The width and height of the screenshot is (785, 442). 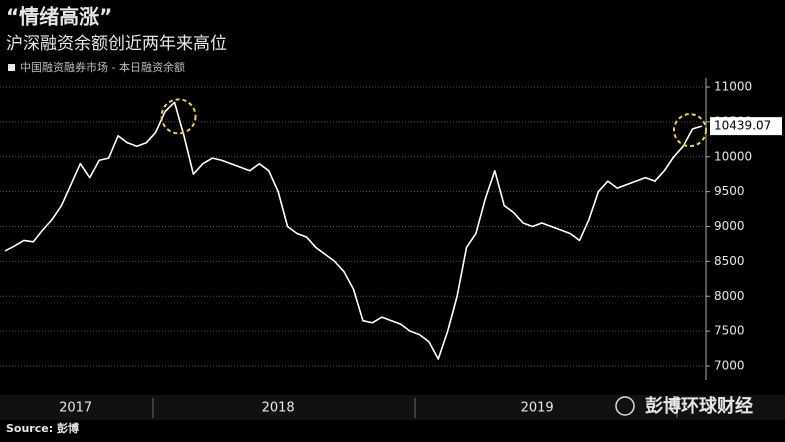 What do you see at coordinates (733, 156) in the screenshot?
I see `y-tick-label: 10000` at bounding box center [733, 156].